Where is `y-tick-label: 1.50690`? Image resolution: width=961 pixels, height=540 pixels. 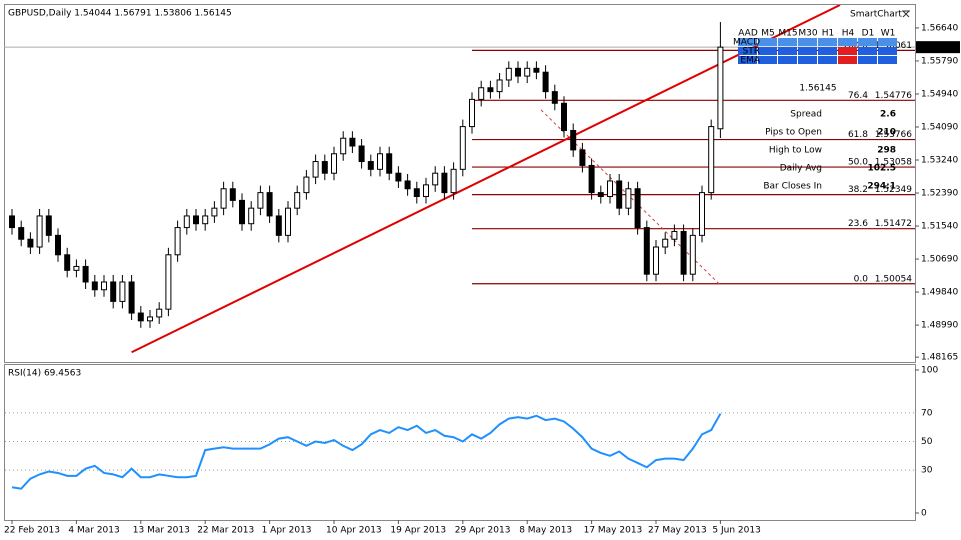
y-tick-label: 1.50690 is located at coordinates (939, 260).